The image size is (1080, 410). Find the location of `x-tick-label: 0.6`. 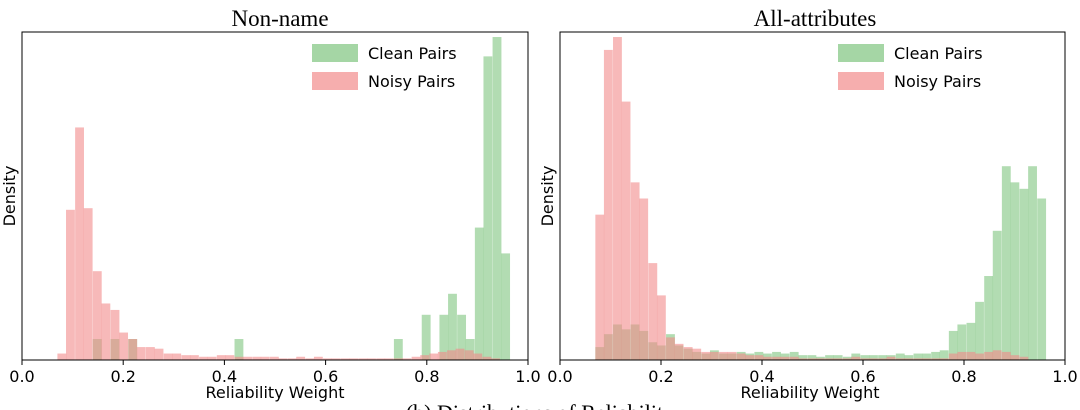

x-tick-label: 0.6 is located at coordinates (325, 376).